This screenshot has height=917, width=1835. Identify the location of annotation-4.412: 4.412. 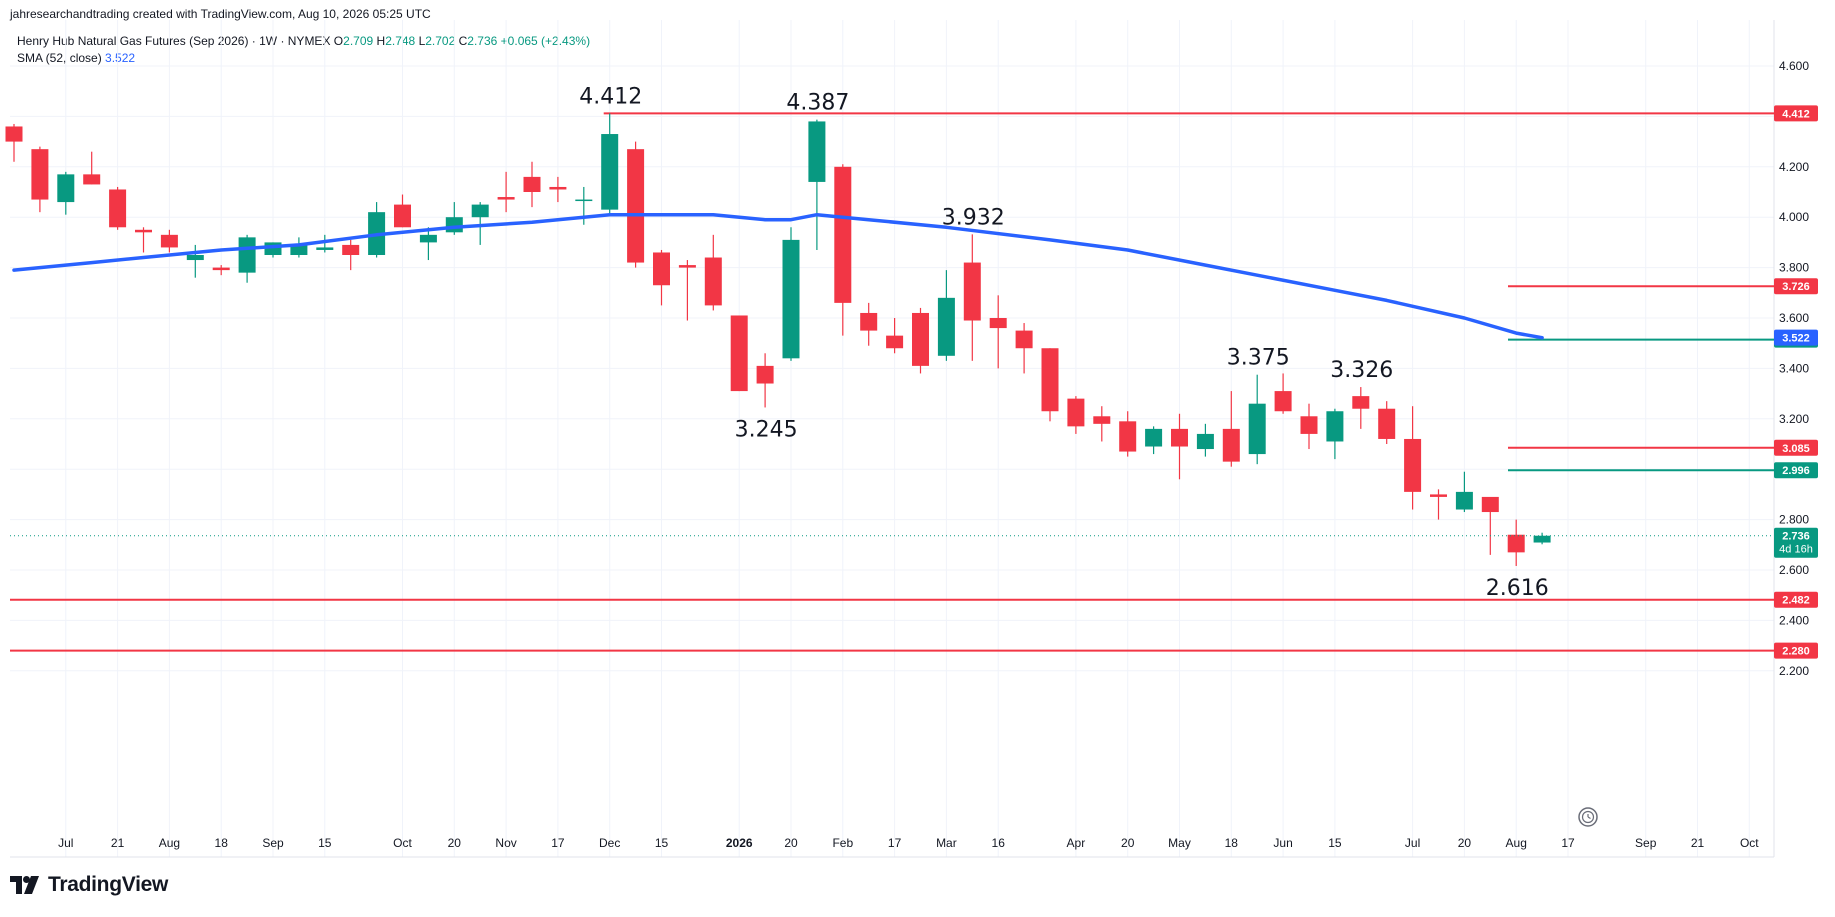
(610, 96).